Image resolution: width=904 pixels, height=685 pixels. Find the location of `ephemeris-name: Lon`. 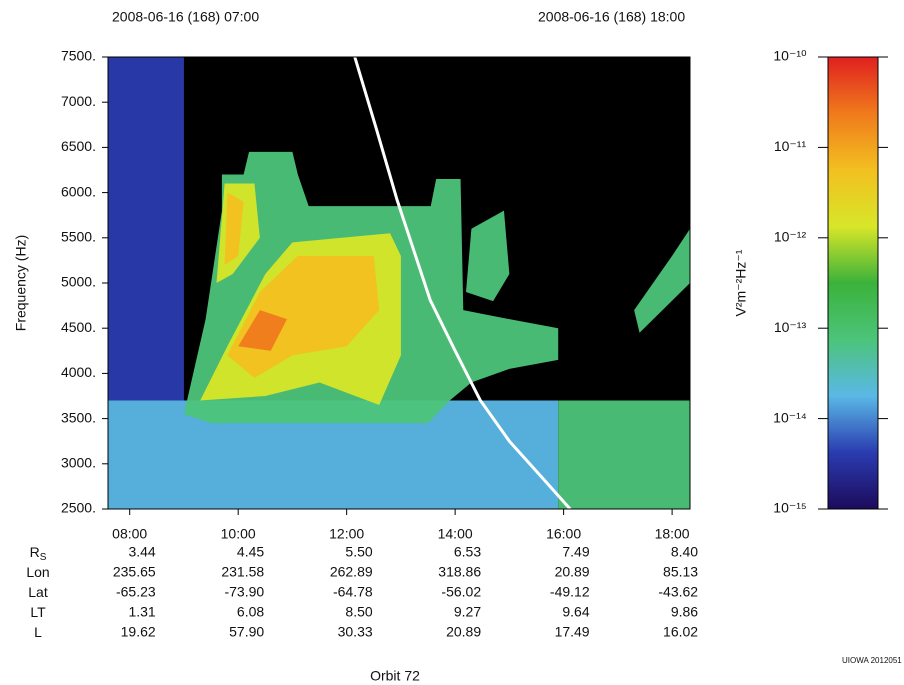

ephemeris-name: Lon is located at coordinates (37, 572).